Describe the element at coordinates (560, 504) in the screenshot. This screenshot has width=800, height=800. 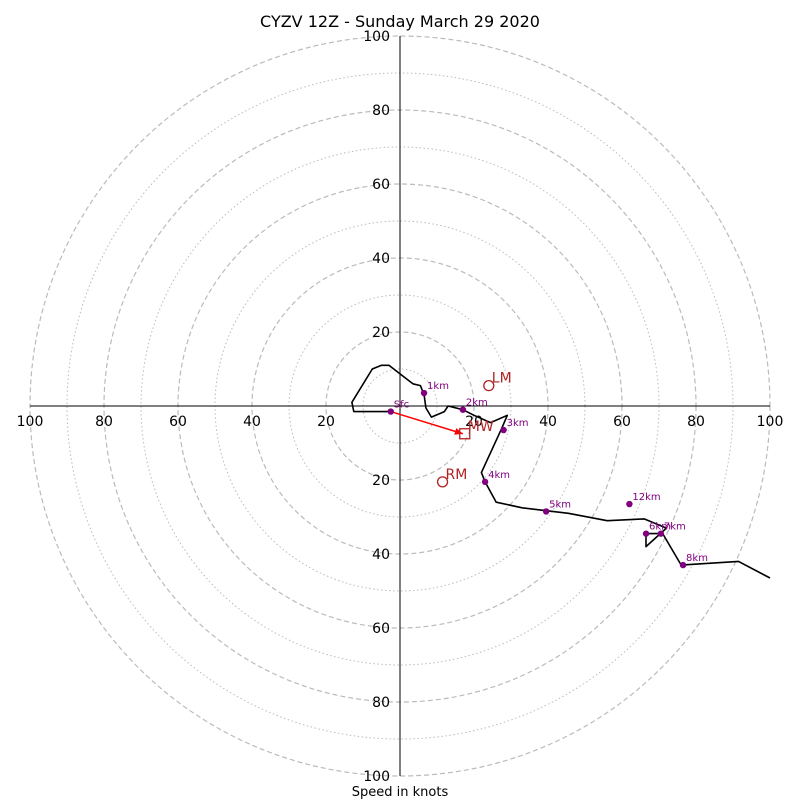
I see `height-label: 5km` at that location.